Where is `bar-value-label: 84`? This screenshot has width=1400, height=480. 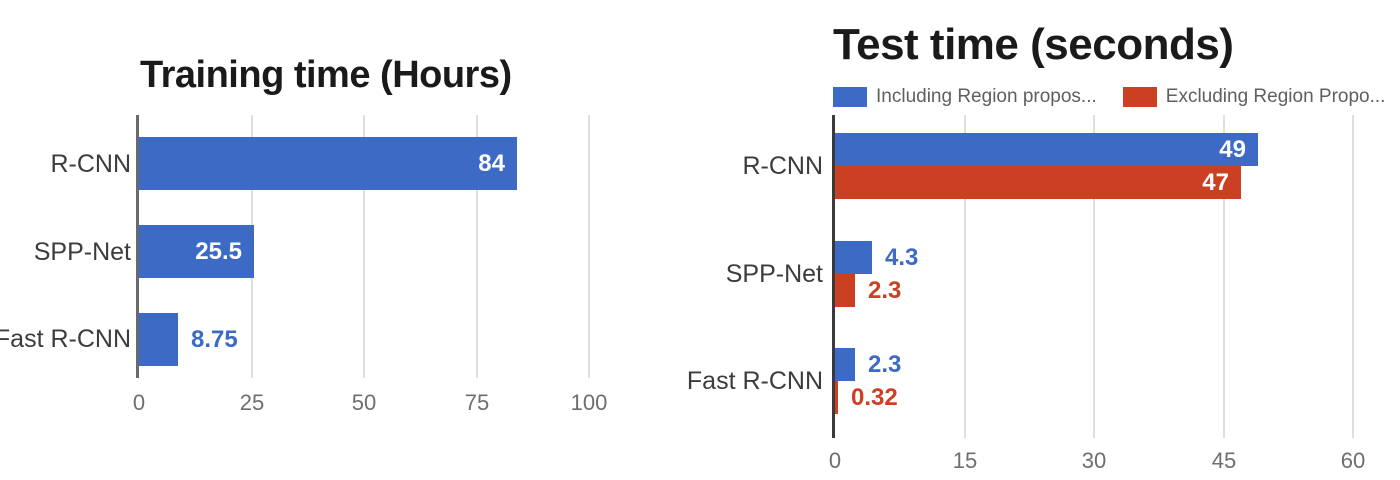
bar-value-label: 84 is located at coordinates (491, 163).